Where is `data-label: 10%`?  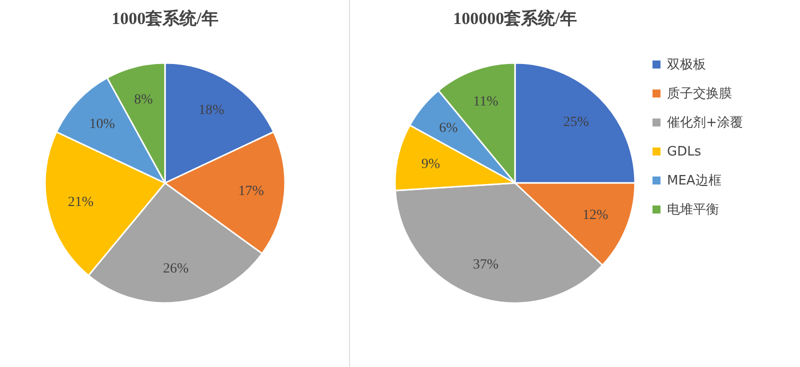 data-label: 10% is located at coordinates (102, 124).